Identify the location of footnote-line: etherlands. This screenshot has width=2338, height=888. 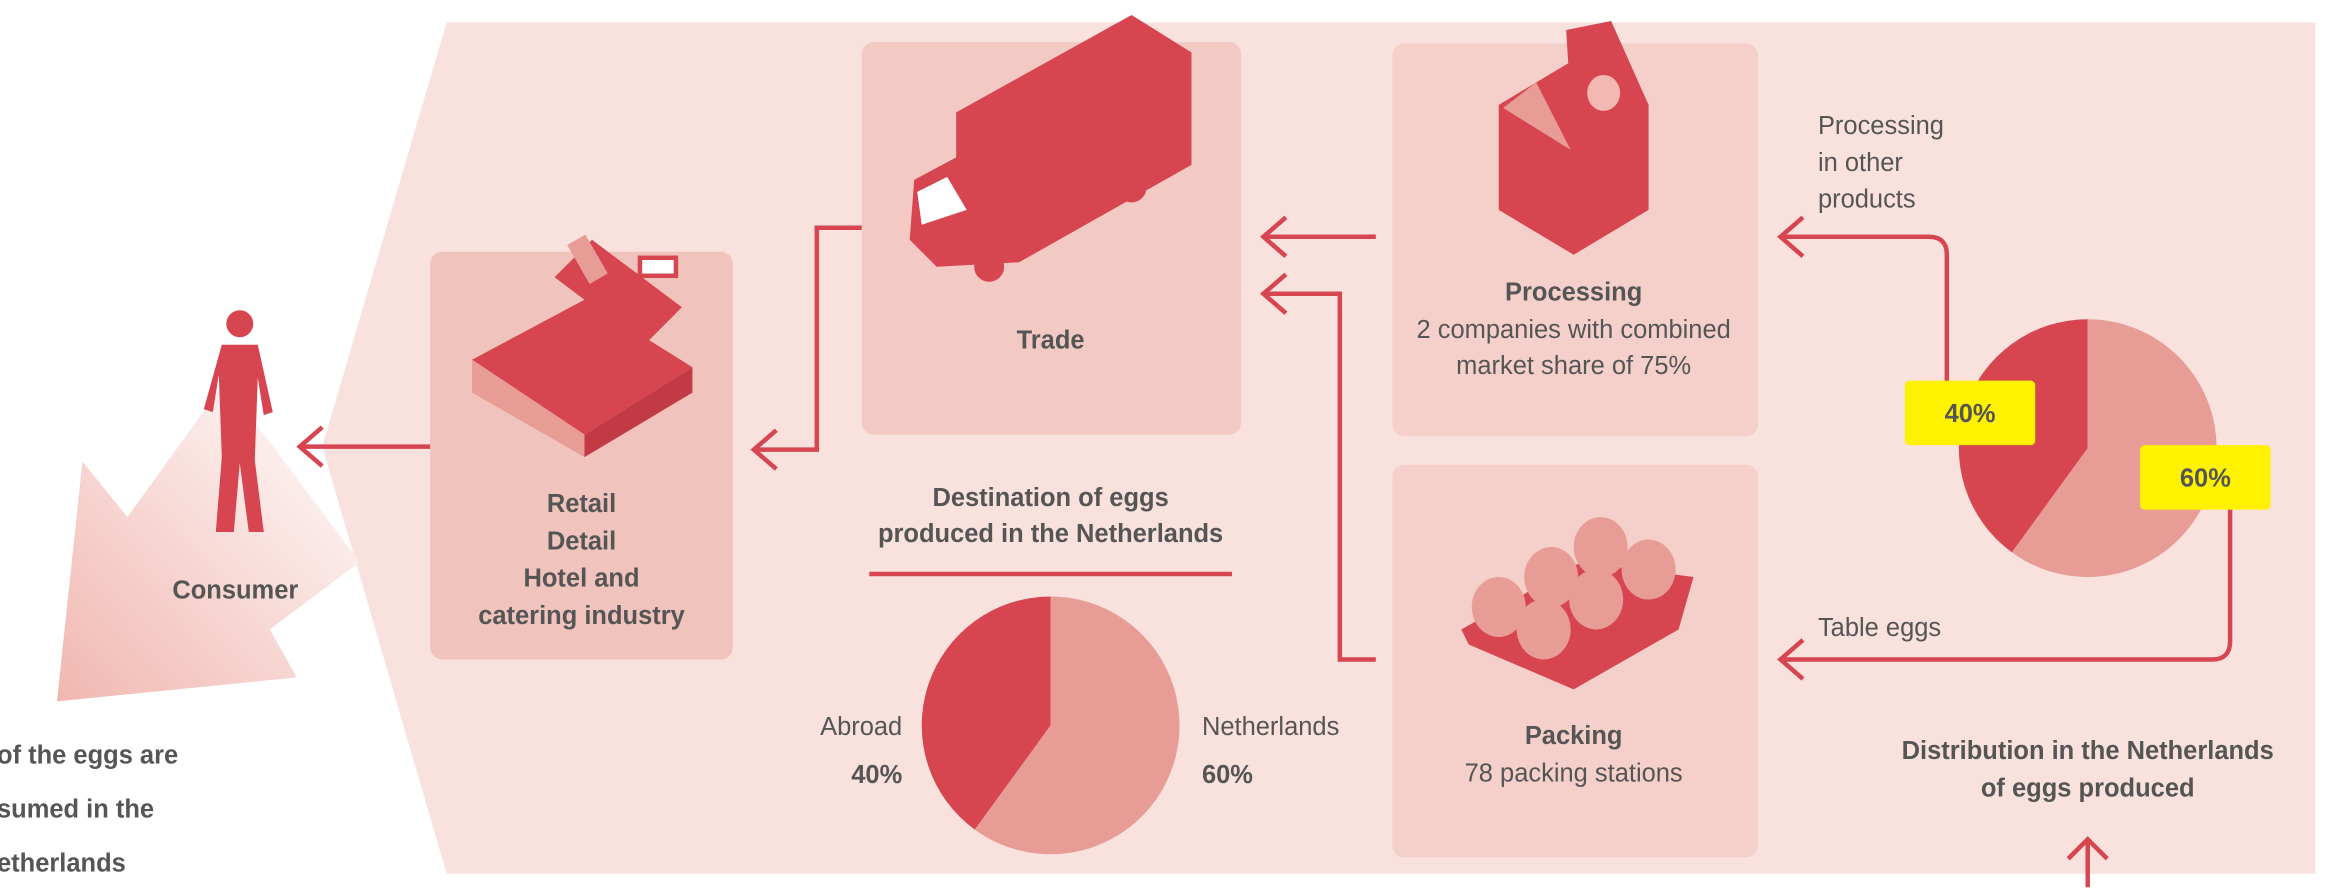
(63, 863).